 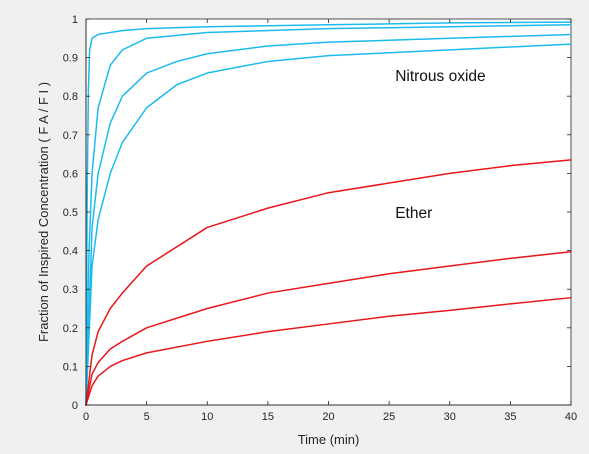 I want to click on y-tick-label: 0.5, so click(x=70, y=213).